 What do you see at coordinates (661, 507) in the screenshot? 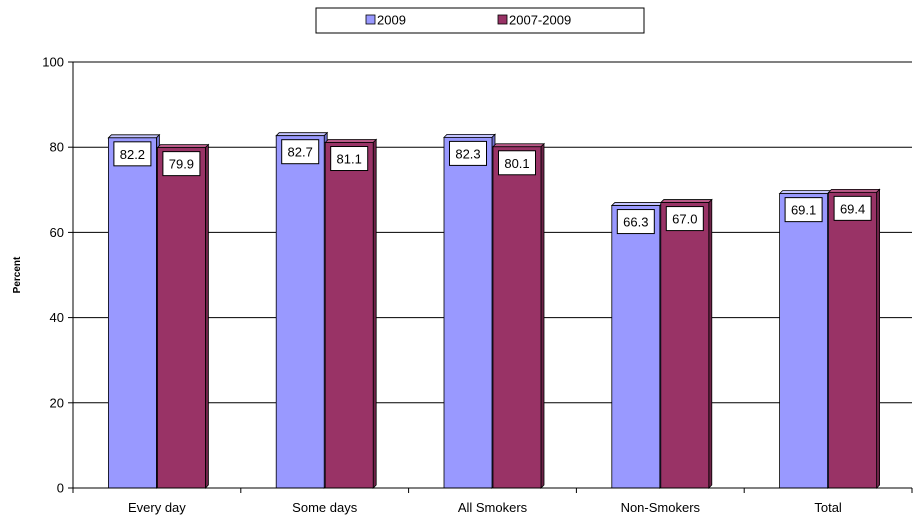
I see `x-tick-label: Non-Smokers` at bounding box center [661, 507].